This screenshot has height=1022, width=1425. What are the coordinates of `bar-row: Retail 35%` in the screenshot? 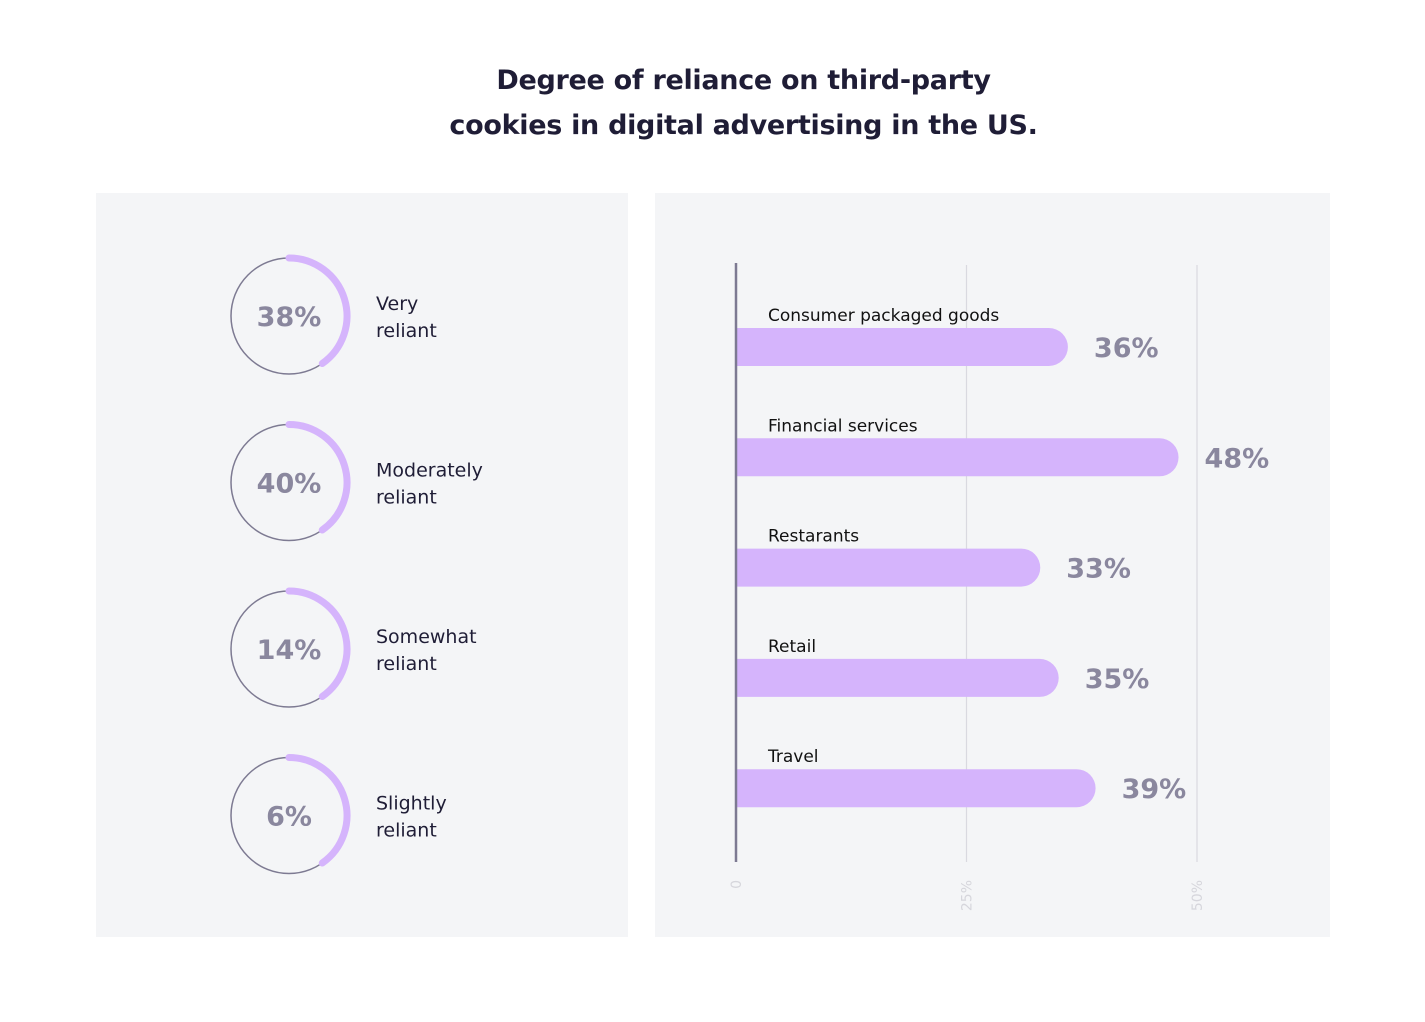 It's located at (942, 667).